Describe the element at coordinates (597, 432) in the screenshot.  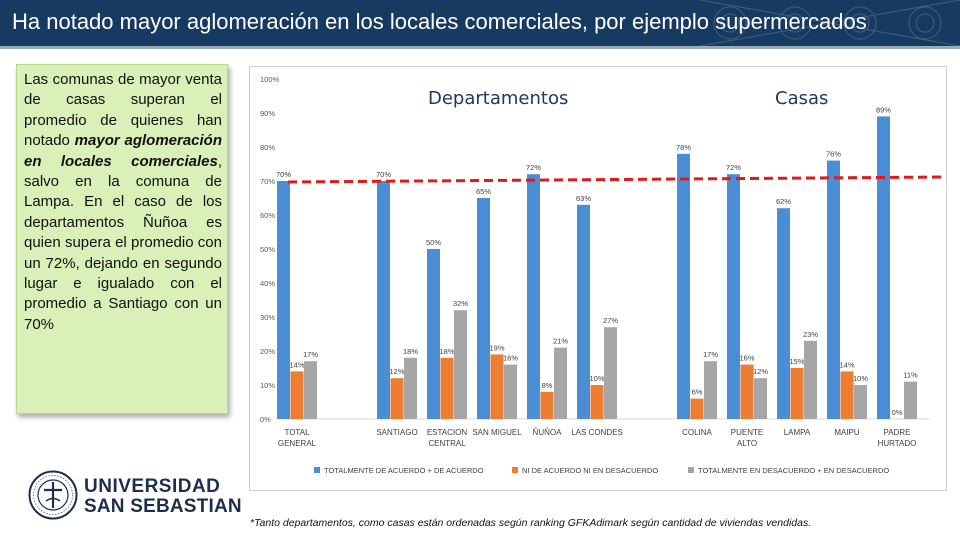
I see `category-label: LAS CONDES` at that location.